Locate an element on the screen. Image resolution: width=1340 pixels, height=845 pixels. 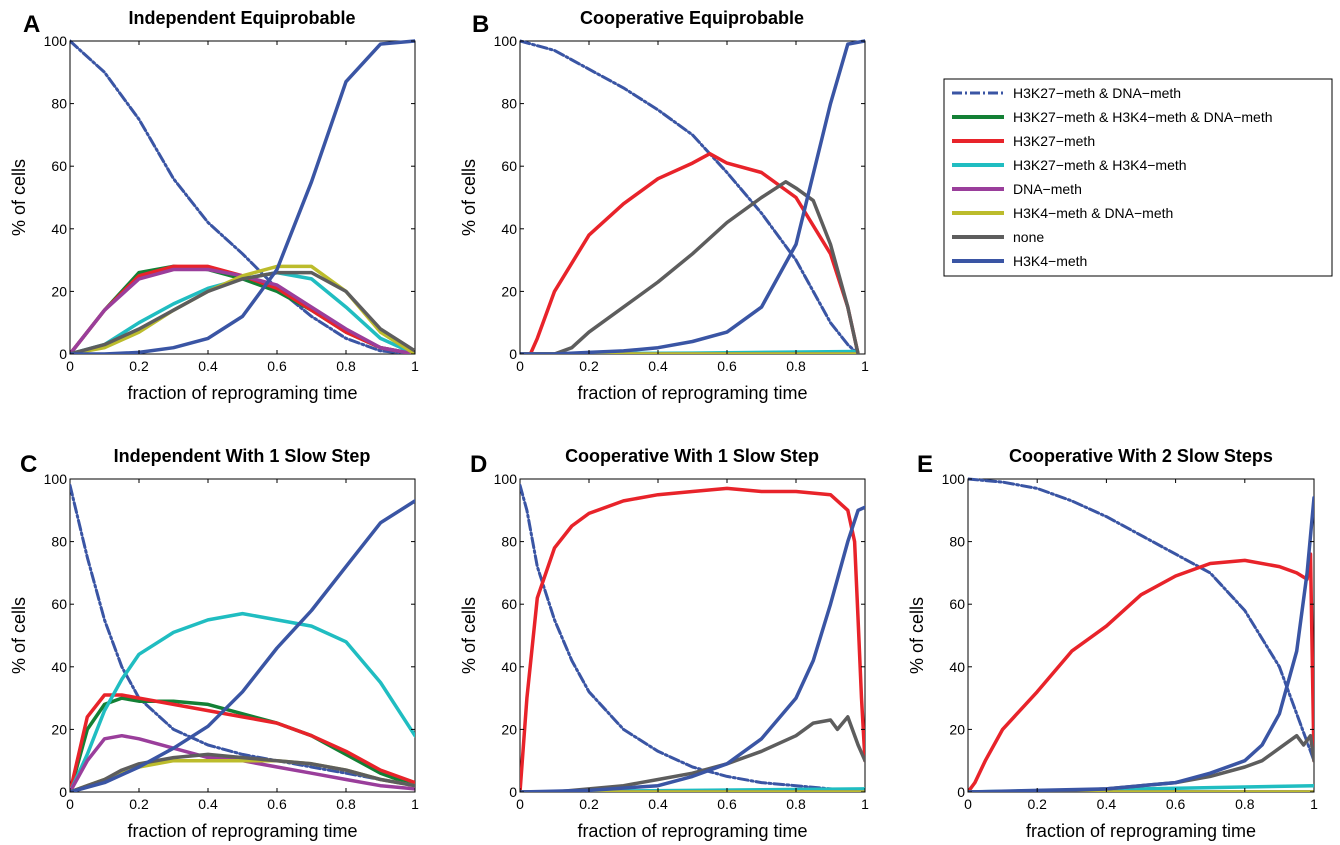
panel-letter: A is located at coordinates (31, 24).